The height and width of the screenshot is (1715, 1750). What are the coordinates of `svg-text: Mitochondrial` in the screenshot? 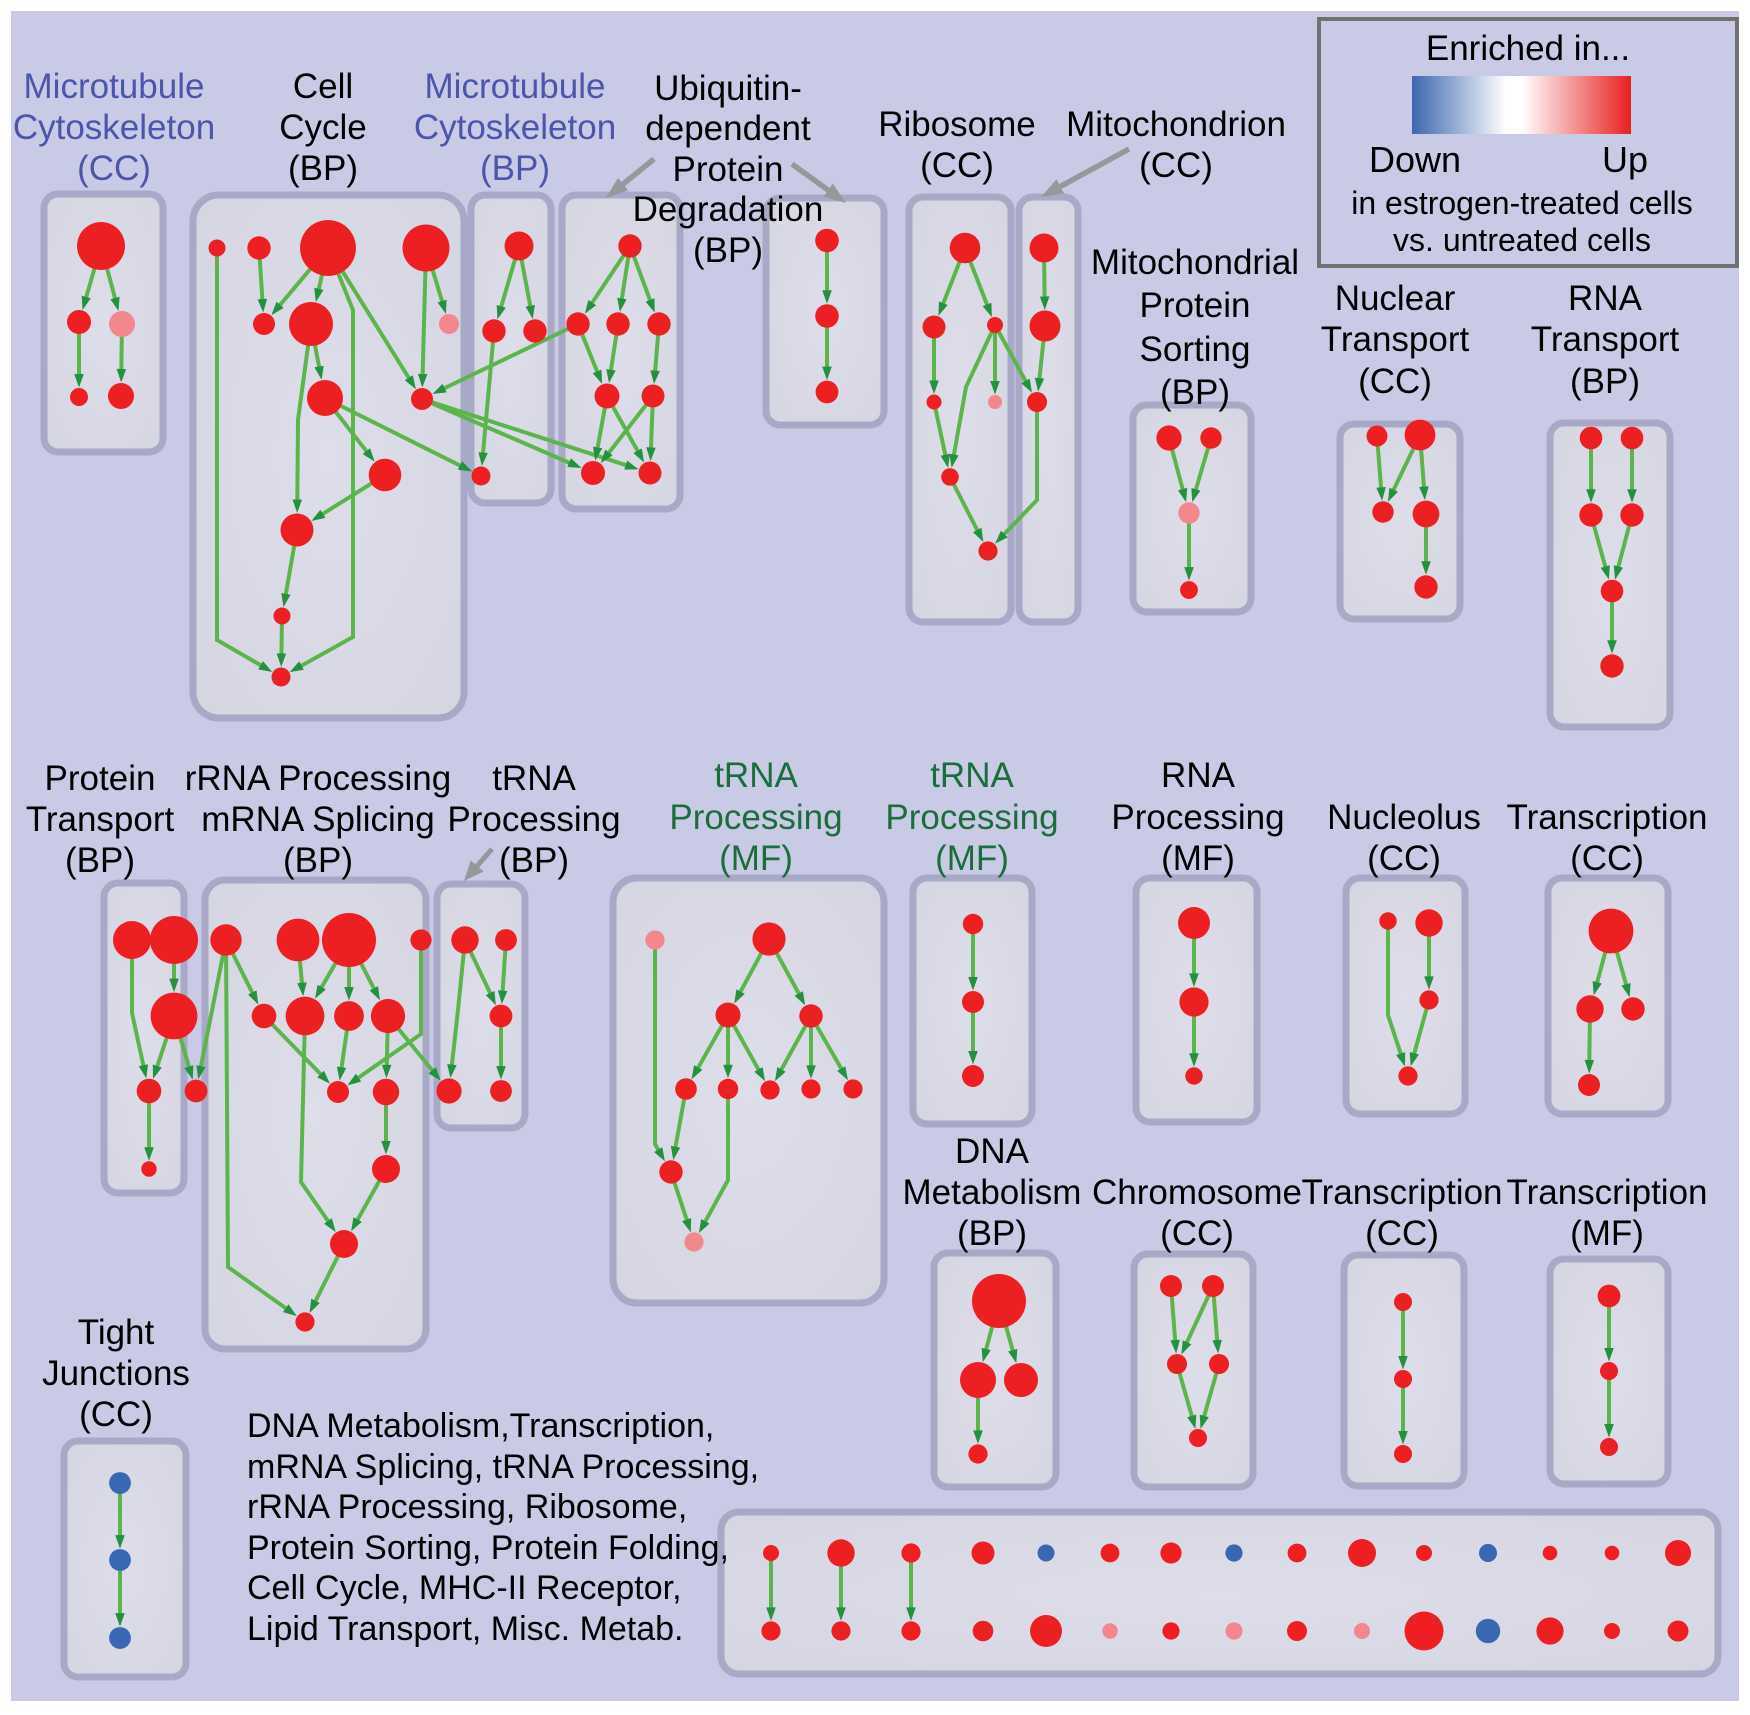 It's located at (1195, 262).